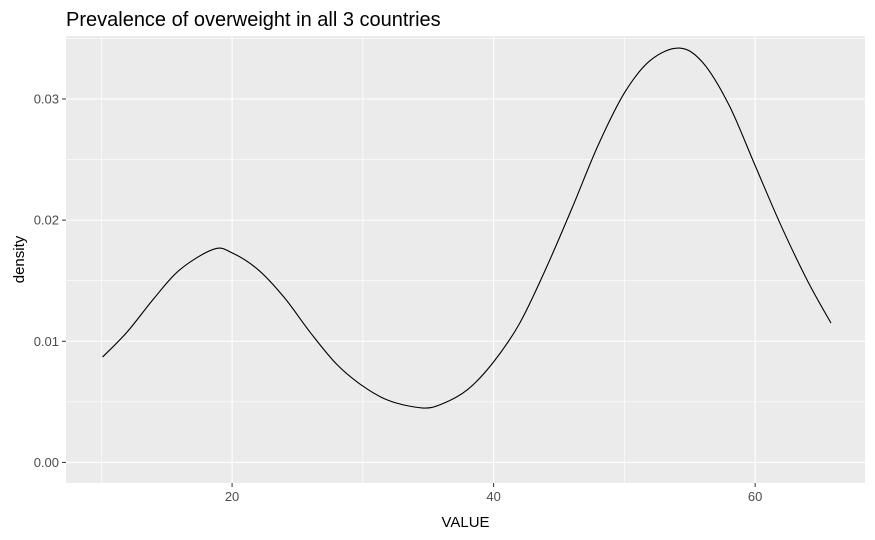 This screenshot has height=540, width=875. Describe the element at coordinates (46, 220) in the screenshot. I see `y-tick-label: 0.02` at that location.